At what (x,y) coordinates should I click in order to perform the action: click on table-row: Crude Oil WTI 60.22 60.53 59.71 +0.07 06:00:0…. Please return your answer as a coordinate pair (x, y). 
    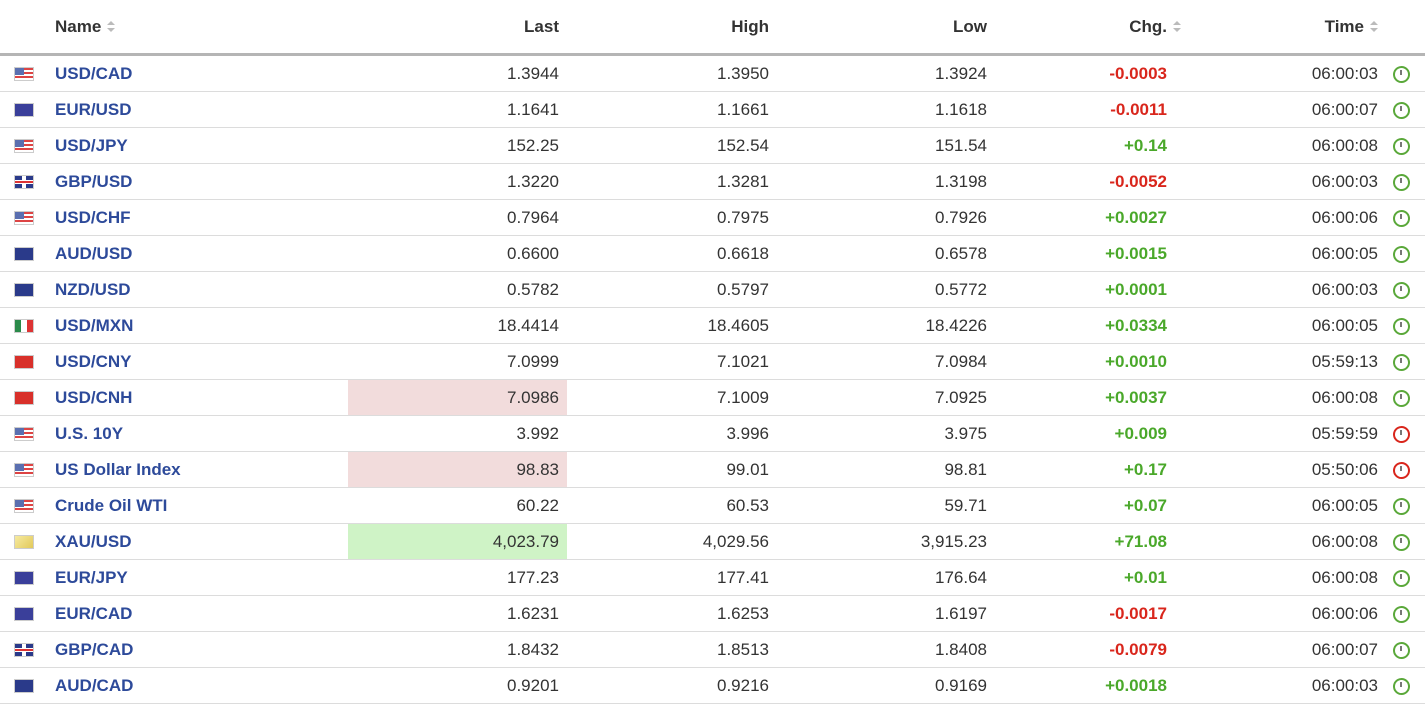
    Looking at the image, I should click on (712, 505).